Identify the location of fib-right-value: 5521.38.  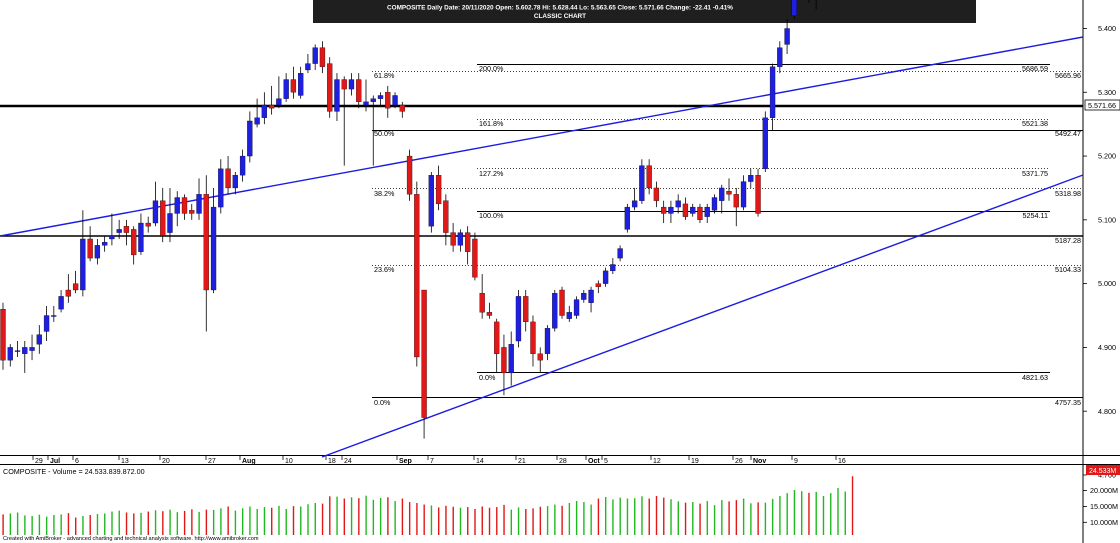
(1035, 123).